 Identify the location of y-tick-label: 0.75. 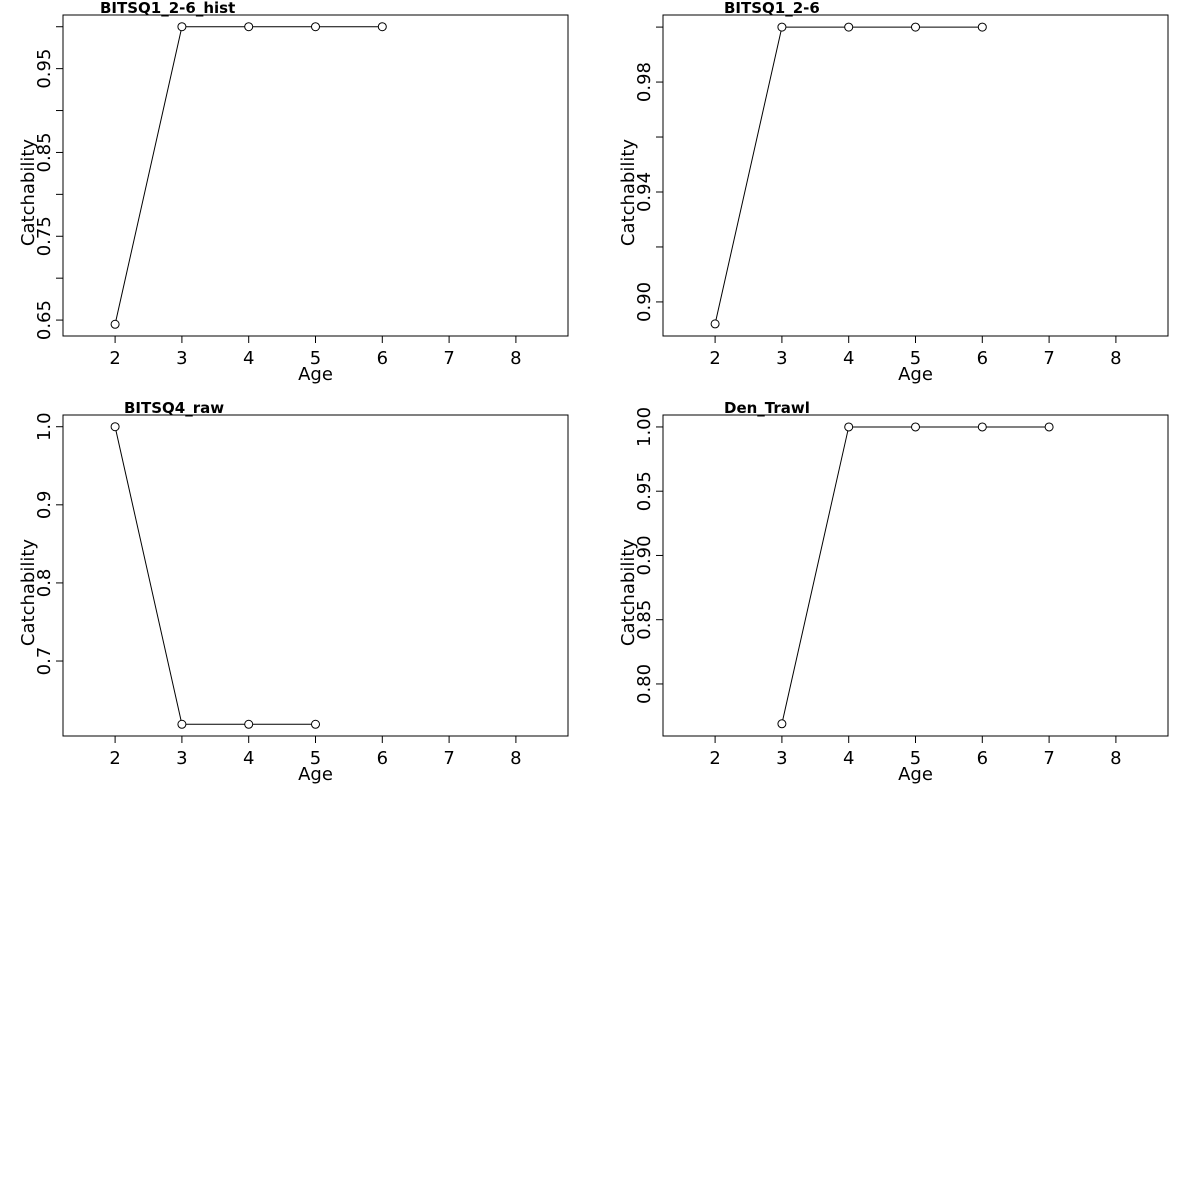
(44, 236).